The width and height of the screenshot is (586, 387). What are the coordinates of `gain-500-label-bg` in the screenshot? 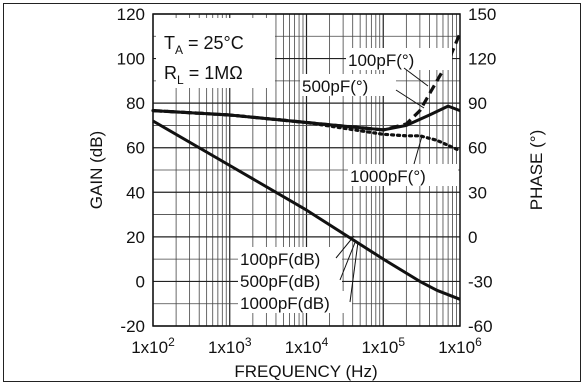 It's located at (290, 280).